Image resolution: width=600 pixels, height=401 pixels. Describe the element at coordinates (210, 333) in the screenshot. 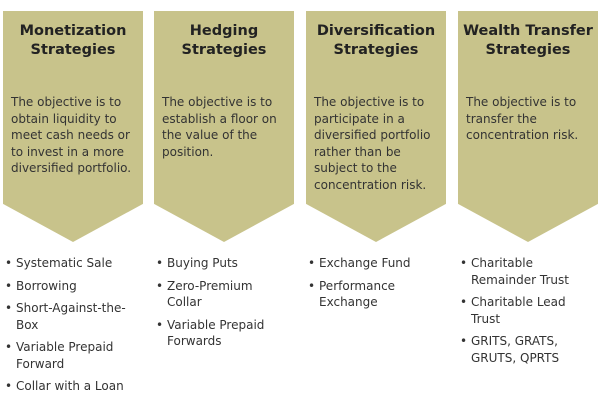

I see `list-item: • Variable Prepaid Forwards` at that location.